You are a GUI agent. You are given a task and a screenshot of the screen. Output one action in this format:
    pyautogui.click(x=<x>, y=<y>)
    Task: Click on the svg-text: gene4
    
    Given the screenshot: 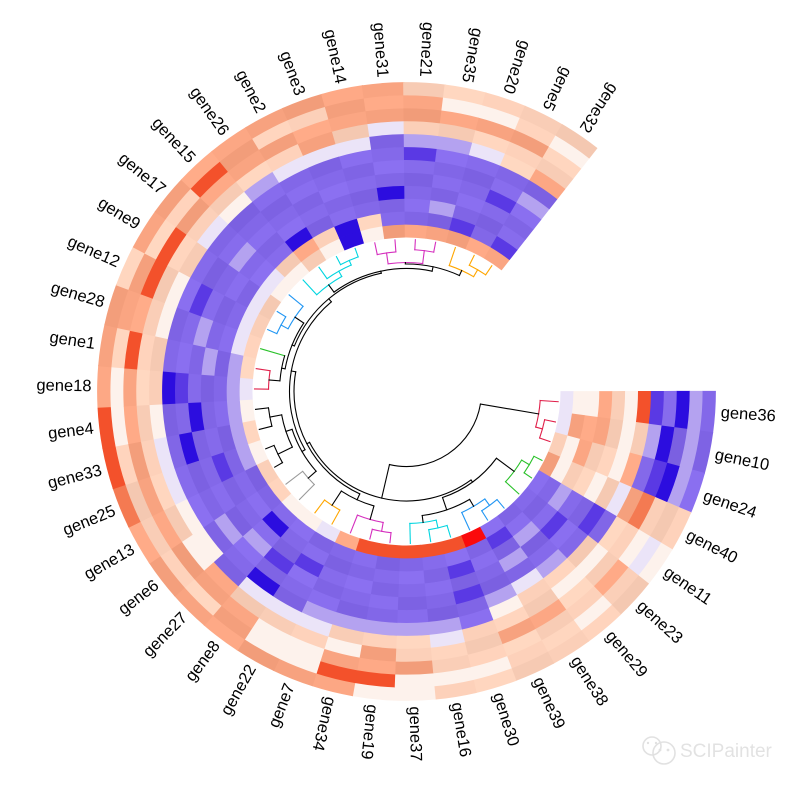 What is the action you would take?
    pyautogui.click(x=71, y=431)
    